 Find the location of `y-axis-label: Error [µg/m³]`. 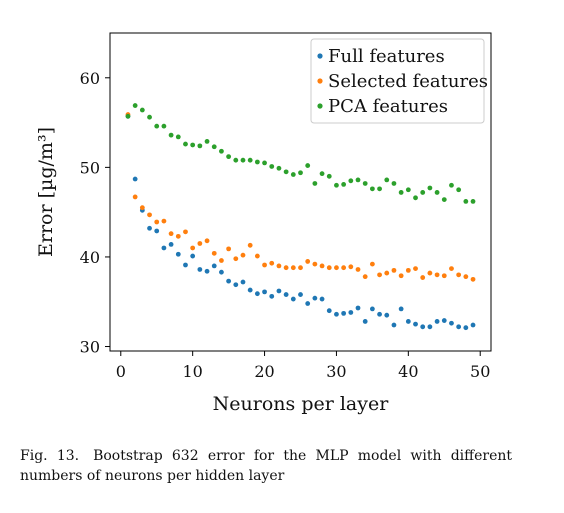

y-axis-label: Error [µg/m³] is located at coordinates (46, 192).